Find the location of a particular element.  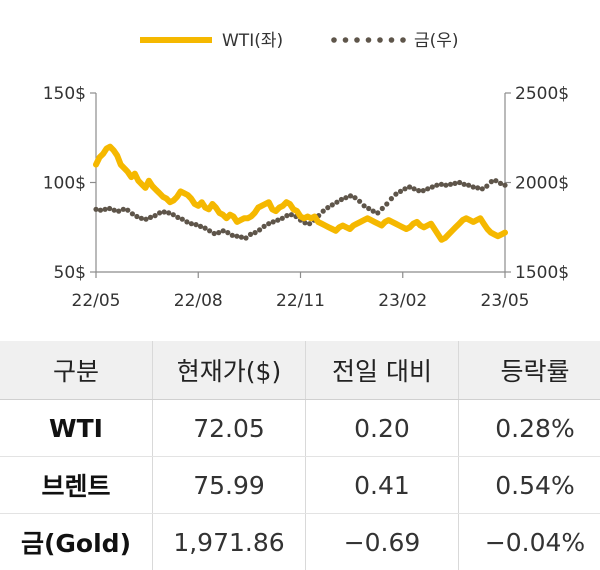

row-label: WTI is located at coordinates (76, 428).